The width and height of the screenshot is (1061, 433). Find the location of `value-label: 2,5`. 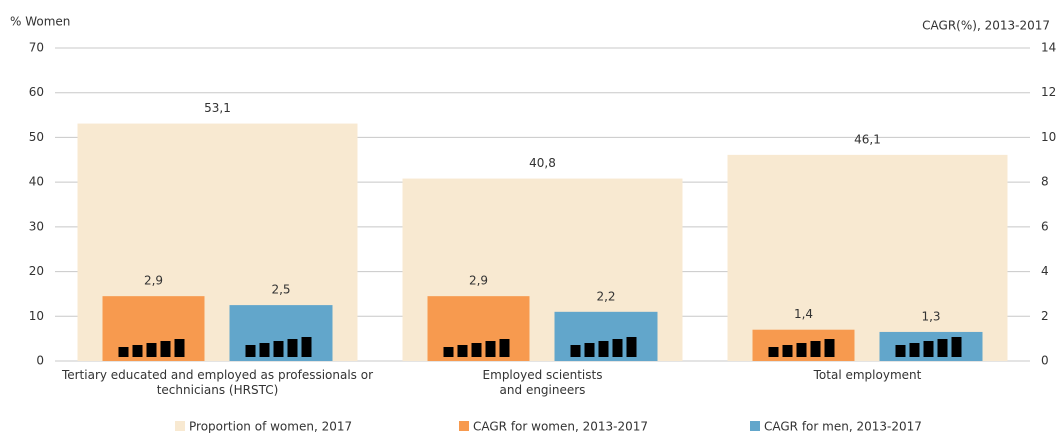

value-label: 2,5 is located at coordinates (280, 290).